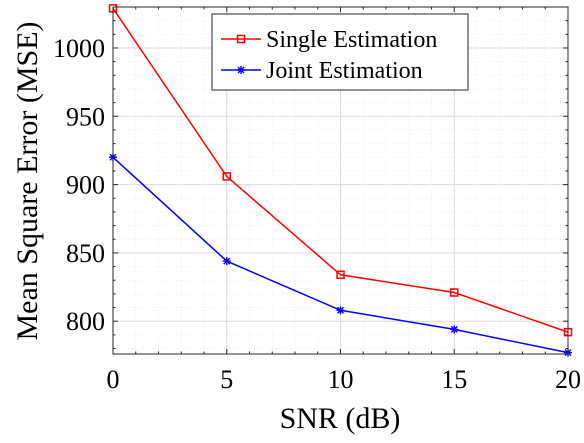 The width and height of the screenshot is (584, 443). Describe the element at coordinates (568, 379) in the screenshot. I see `x-tick-label: 20` at that location.